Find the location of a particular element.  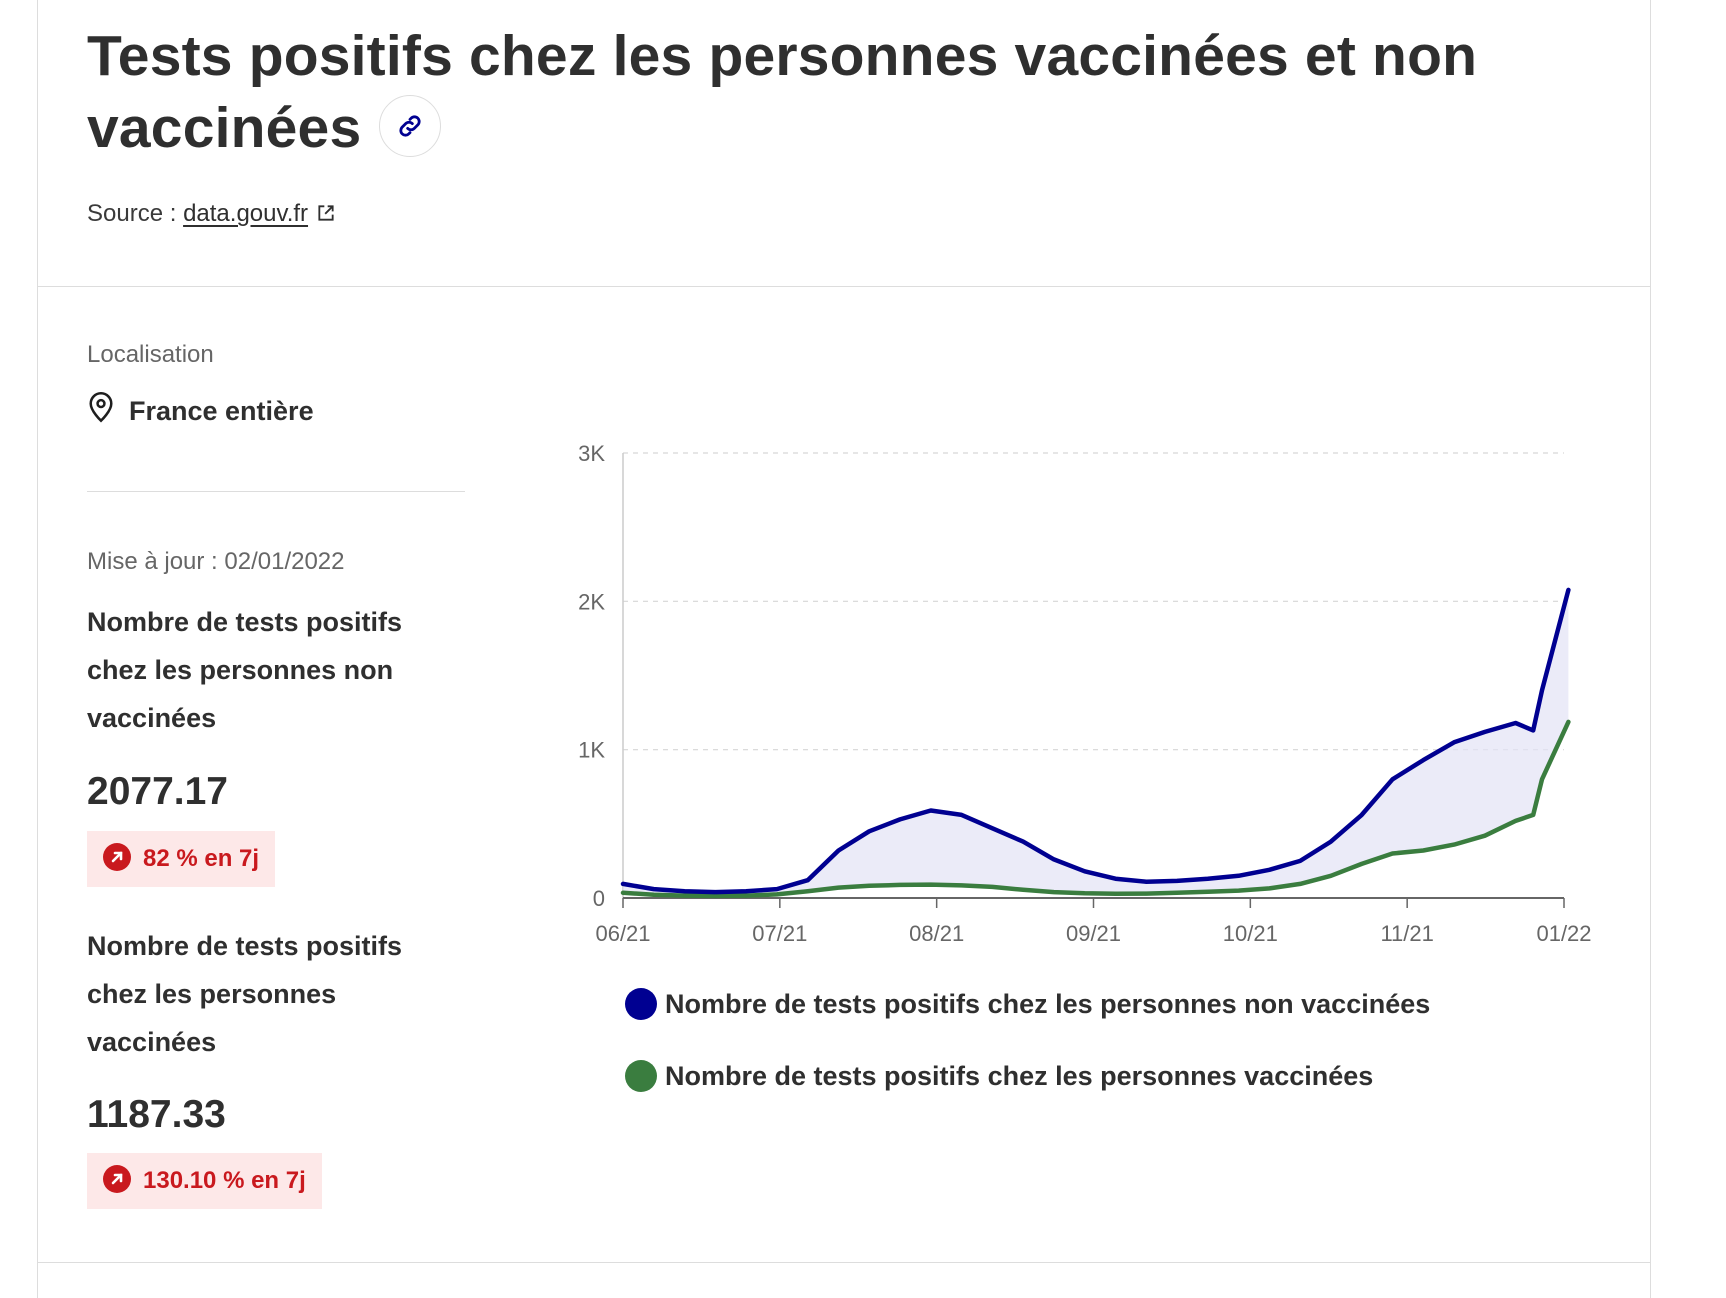

location-value: France entière is located at coordinates (221, 410).